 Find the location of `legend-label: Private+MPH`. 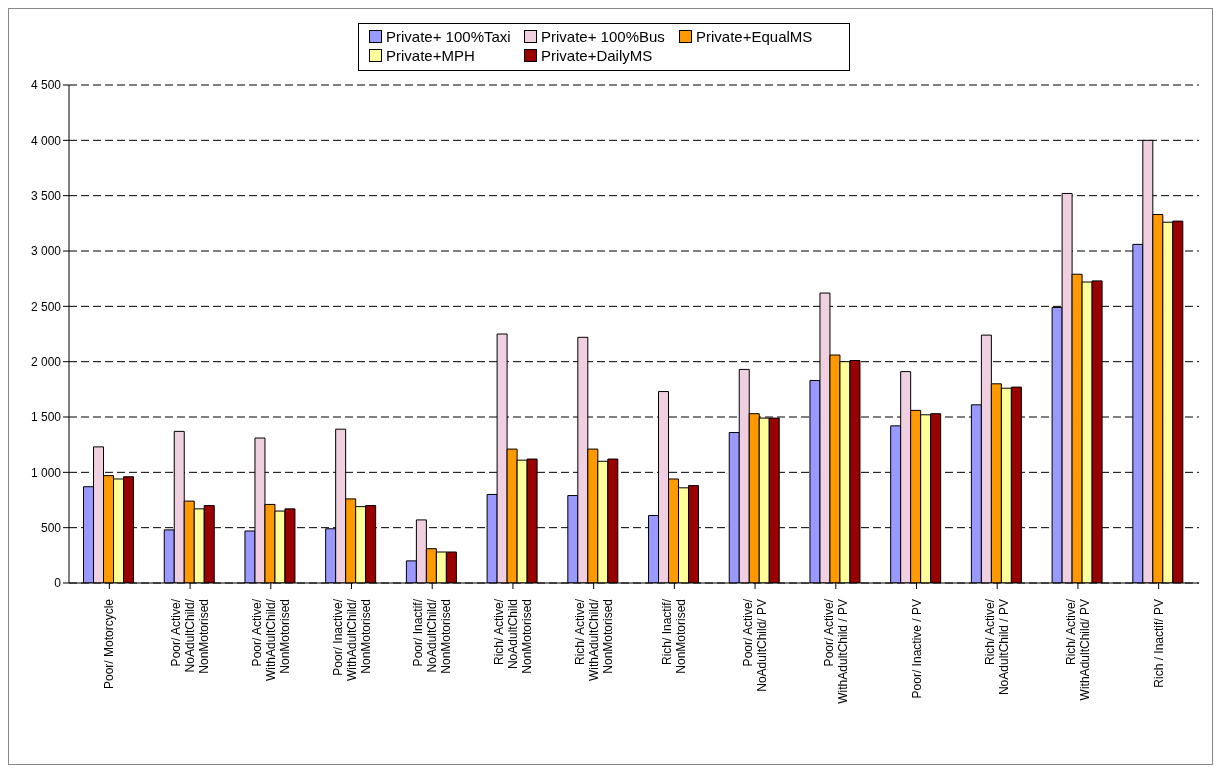

legend-label: Private+MPH is located at coordinates (430, 55).